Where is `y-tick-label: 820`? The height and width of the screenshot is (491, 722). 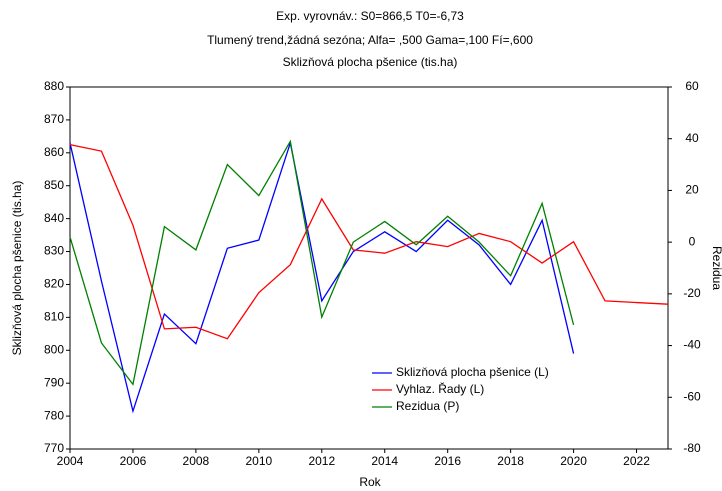
y-tick-label: 820 is located at coordinates (54, 284).